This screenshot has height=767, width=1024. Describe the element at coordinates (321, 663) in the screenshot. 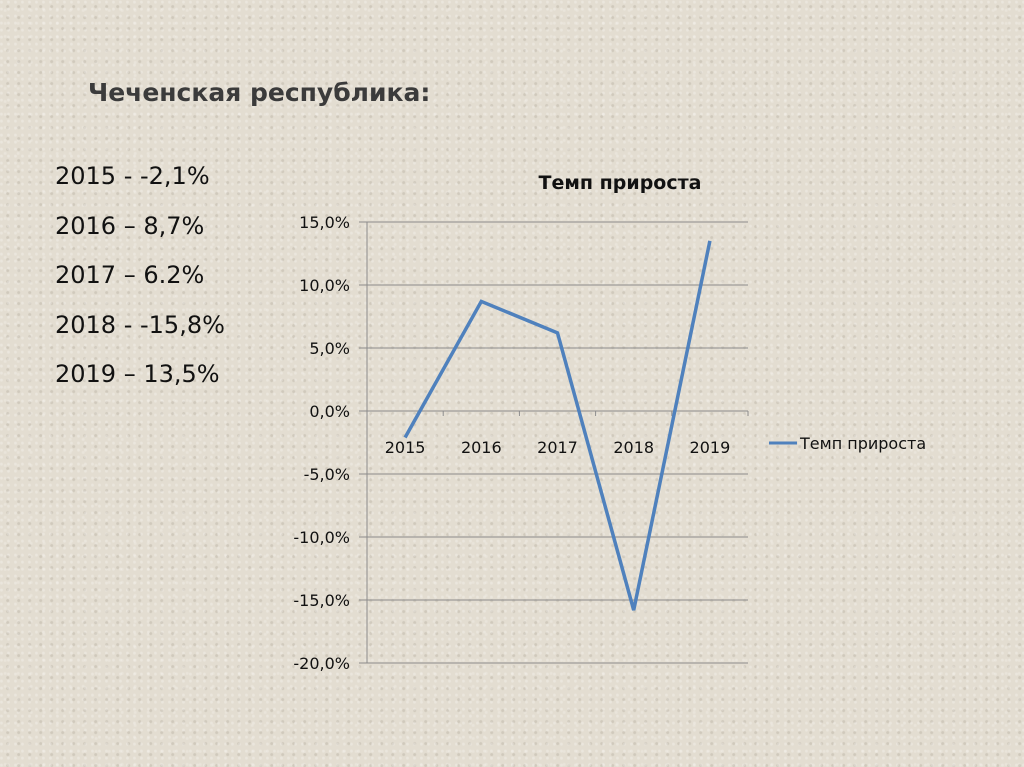

I see `y-tick-label: -20,0%` at that location.